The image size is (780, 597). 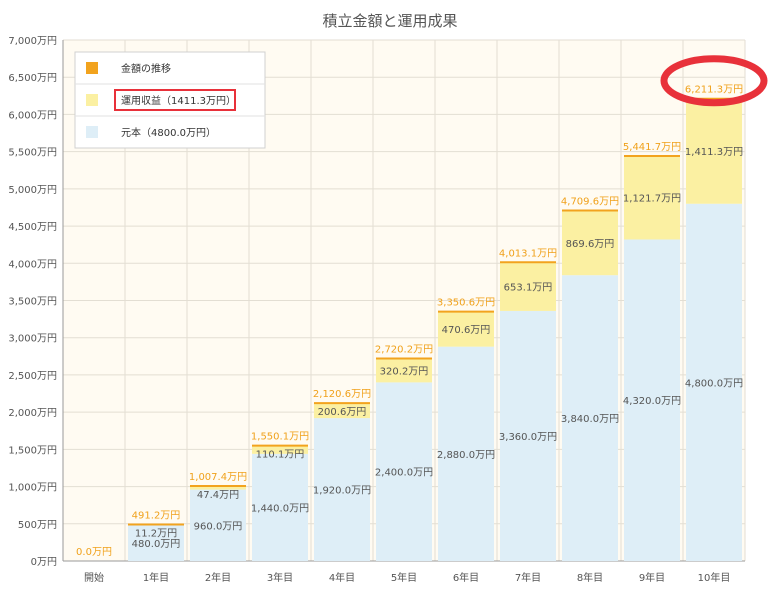 I want to click on y-tick-label: 4,500万円, so click(x=32, y=227).